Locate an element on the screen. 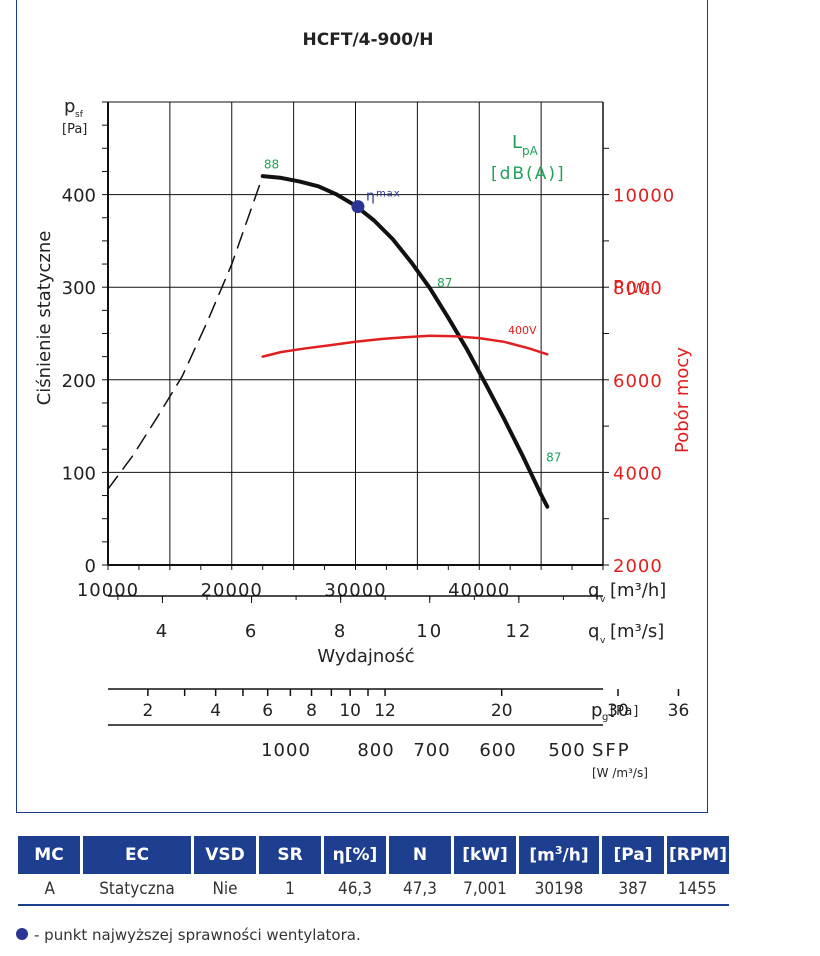 The width and height of the screenshot is (820, 956). table-cell: 30198 is located at coordinates (559, 890).